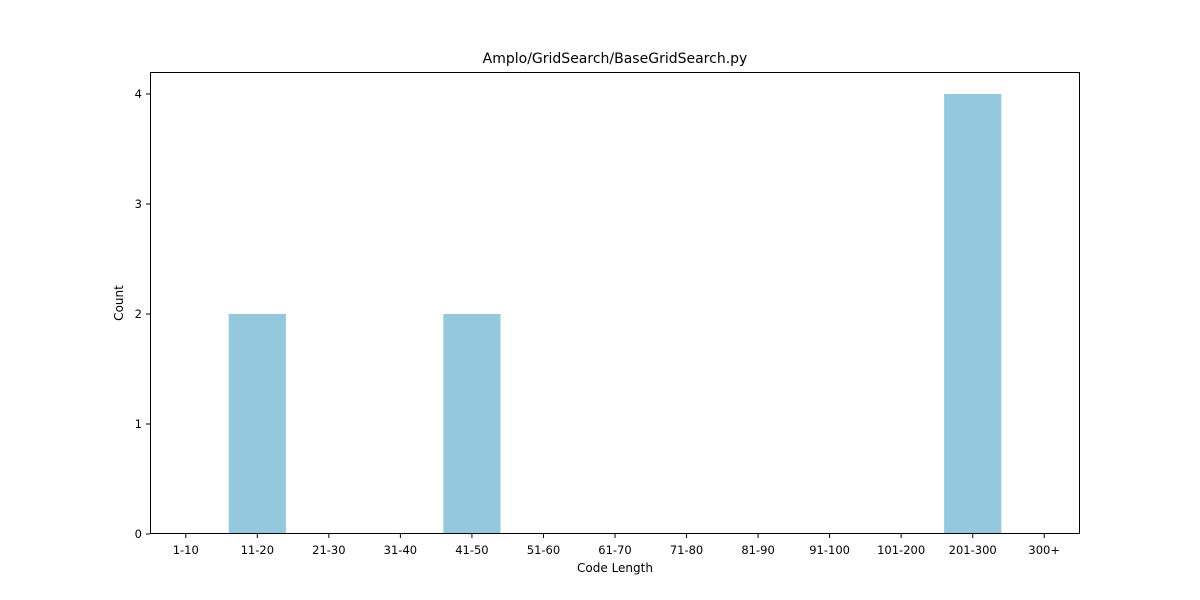  I want to click on y-axis: 0 1 2 3 4, so click(142, 314).